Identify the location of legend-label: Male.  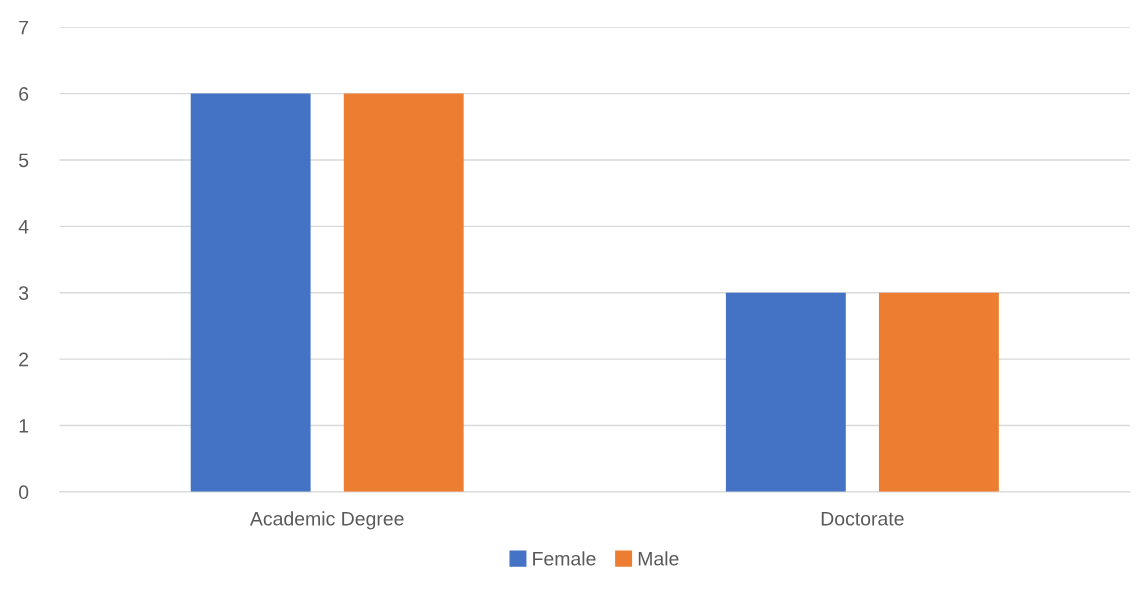
(658, 558).